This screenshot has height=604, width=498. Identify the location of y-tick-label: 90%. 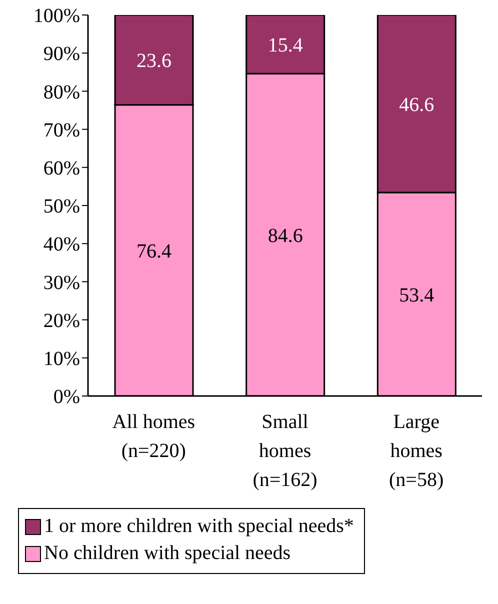
(61, 54).